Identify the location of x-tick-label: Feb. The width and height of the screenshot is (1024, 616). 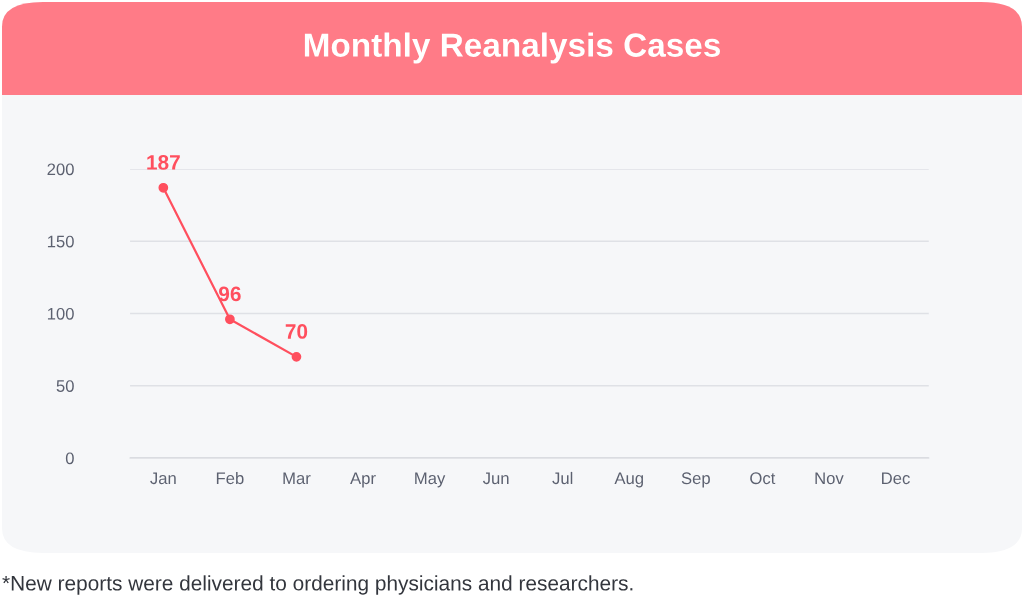
(230, 478).